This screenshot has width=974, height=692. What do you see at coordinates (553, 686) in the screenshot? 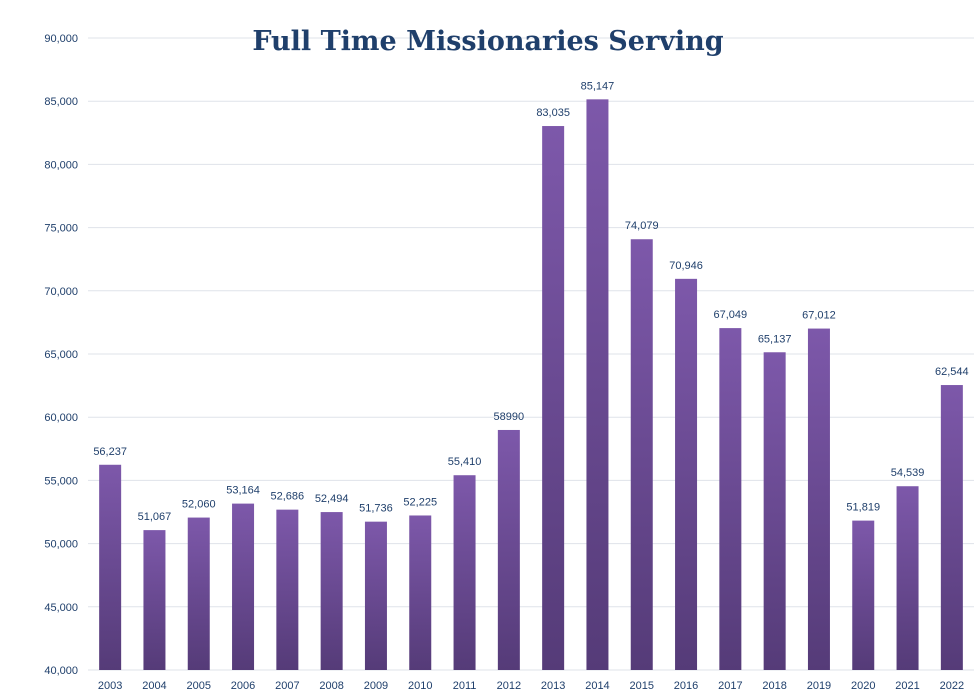
I see `x-tick-label: 2013` at bounding box center [553, 686].